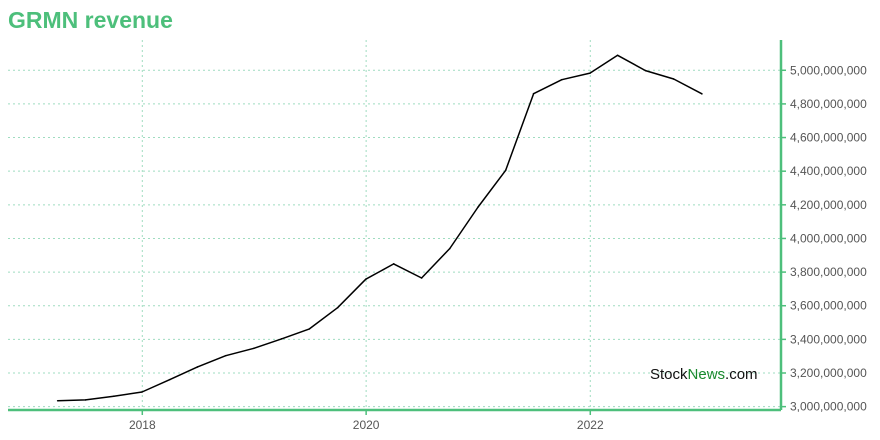  Describe the element at coordinates (669, 374) in the screenshot. I see `watermark-stock: Stock` at that location.